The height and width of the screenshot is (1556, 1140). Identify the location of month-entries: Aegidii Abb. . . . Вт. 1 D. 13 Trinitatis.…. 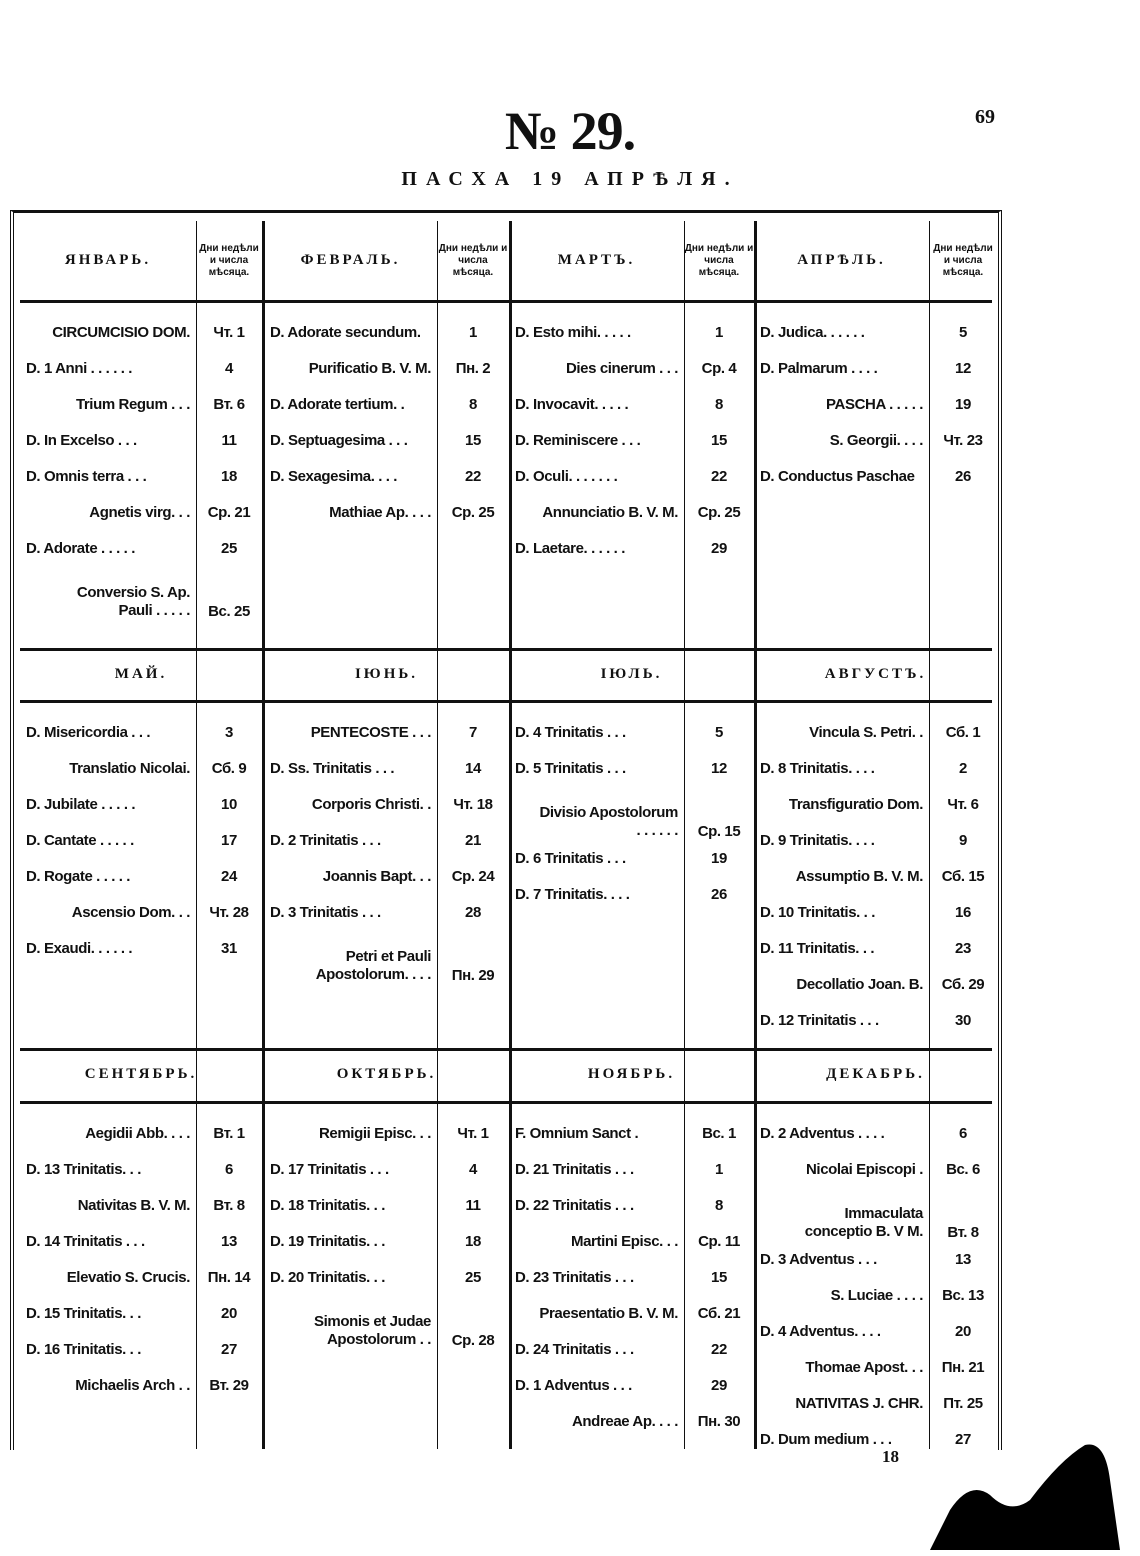
(141, 1259).